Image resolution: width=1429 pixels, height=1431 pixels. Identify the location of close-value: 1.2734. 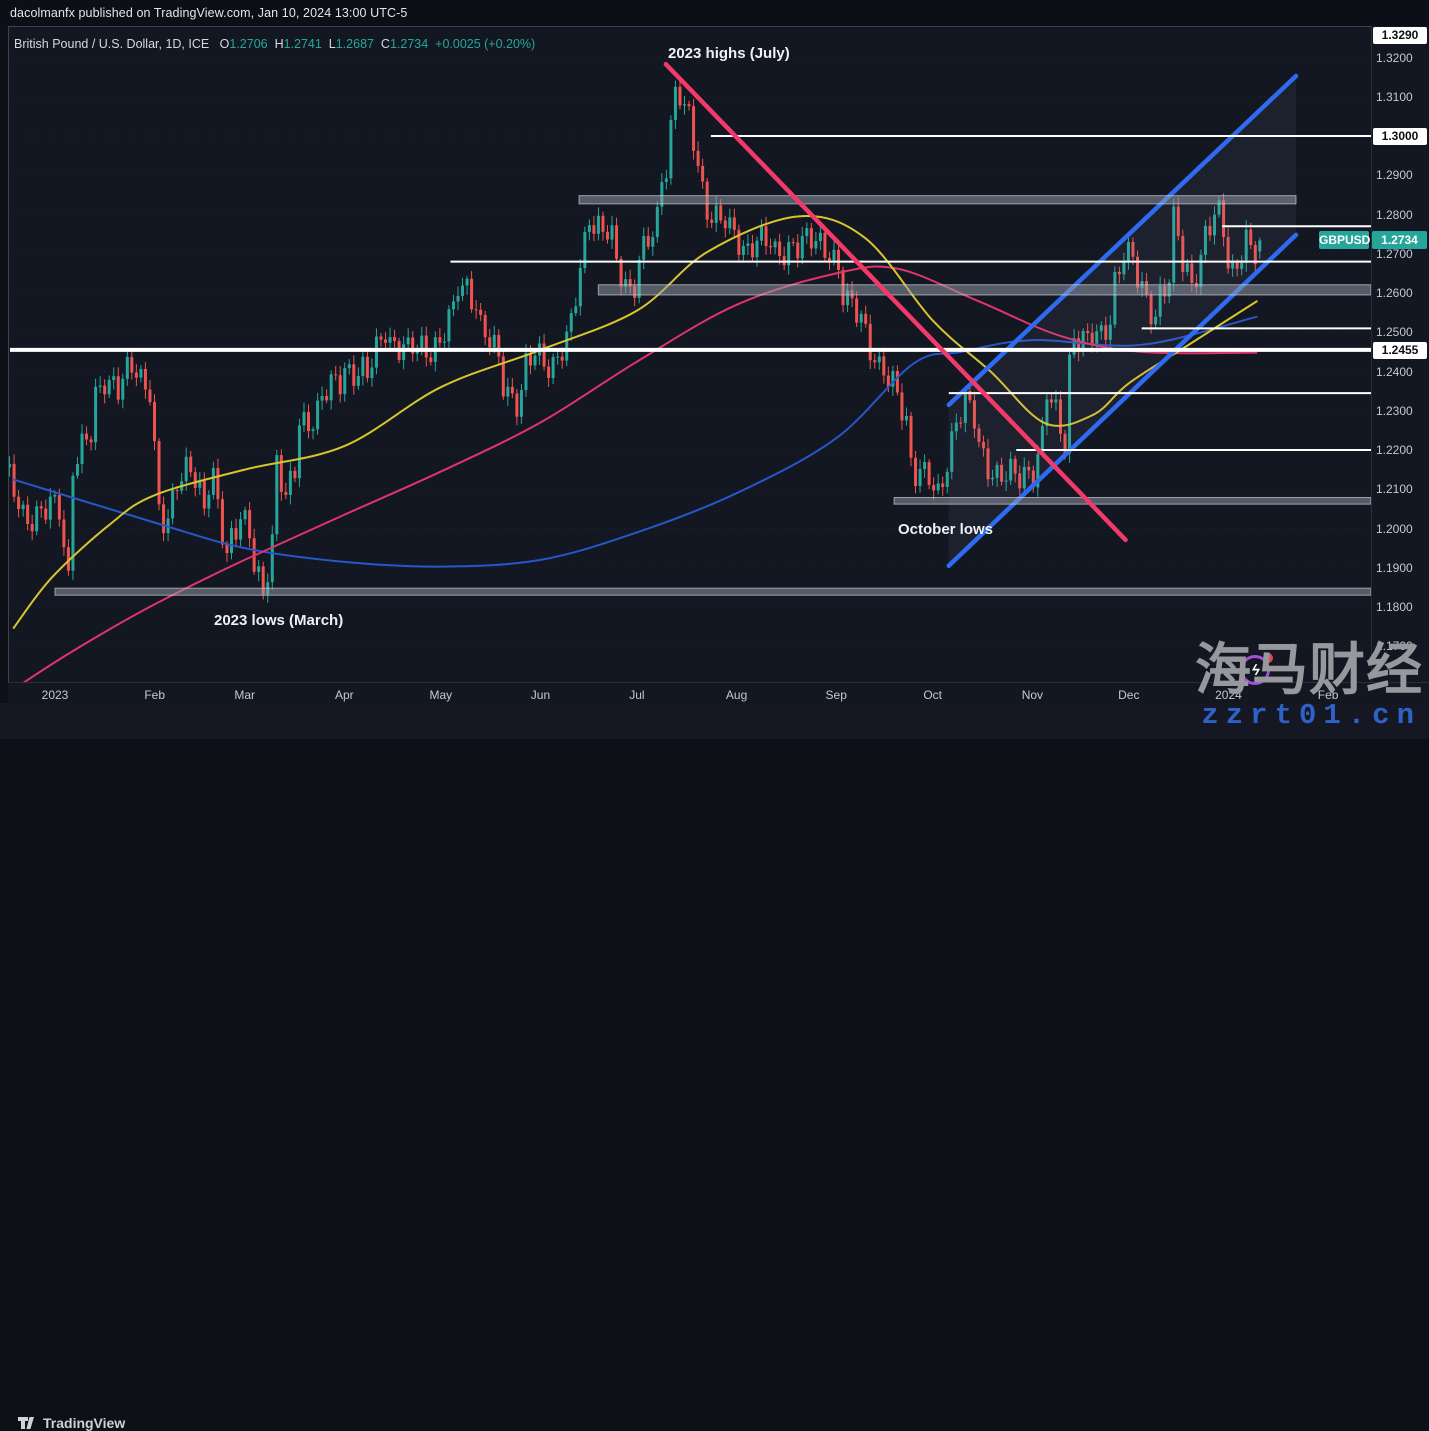
(409, 44).